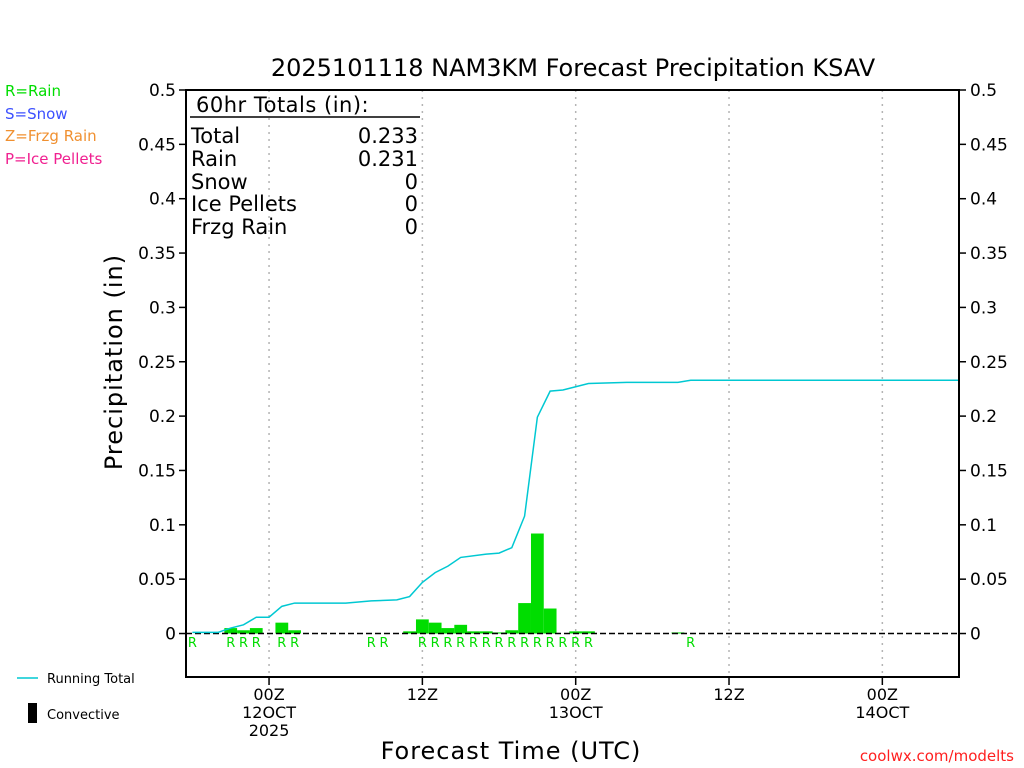 Image resolution: width=1024 pixels, height=768 pixels. What do you see at coordinates (219, 182) in the screenshot?
I see `totals-label-snow: Snow` at bounding box center [219, 182].